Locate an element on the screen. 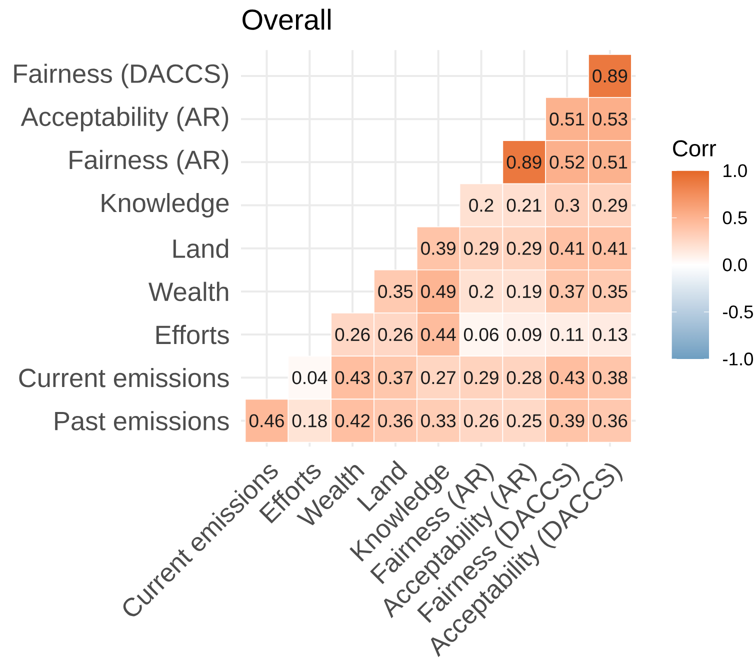 Image resolution: width=754 pixels, height=659 pixels. data-label: 0.3 is located at coordinates (567, 205).